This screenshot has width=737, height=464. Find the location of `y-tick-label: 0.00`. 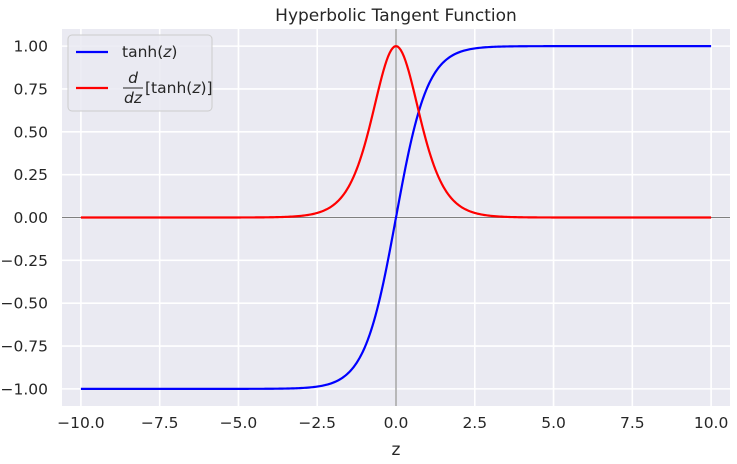

y-tick-label: 0.00 is located at coordinates (30, 218).